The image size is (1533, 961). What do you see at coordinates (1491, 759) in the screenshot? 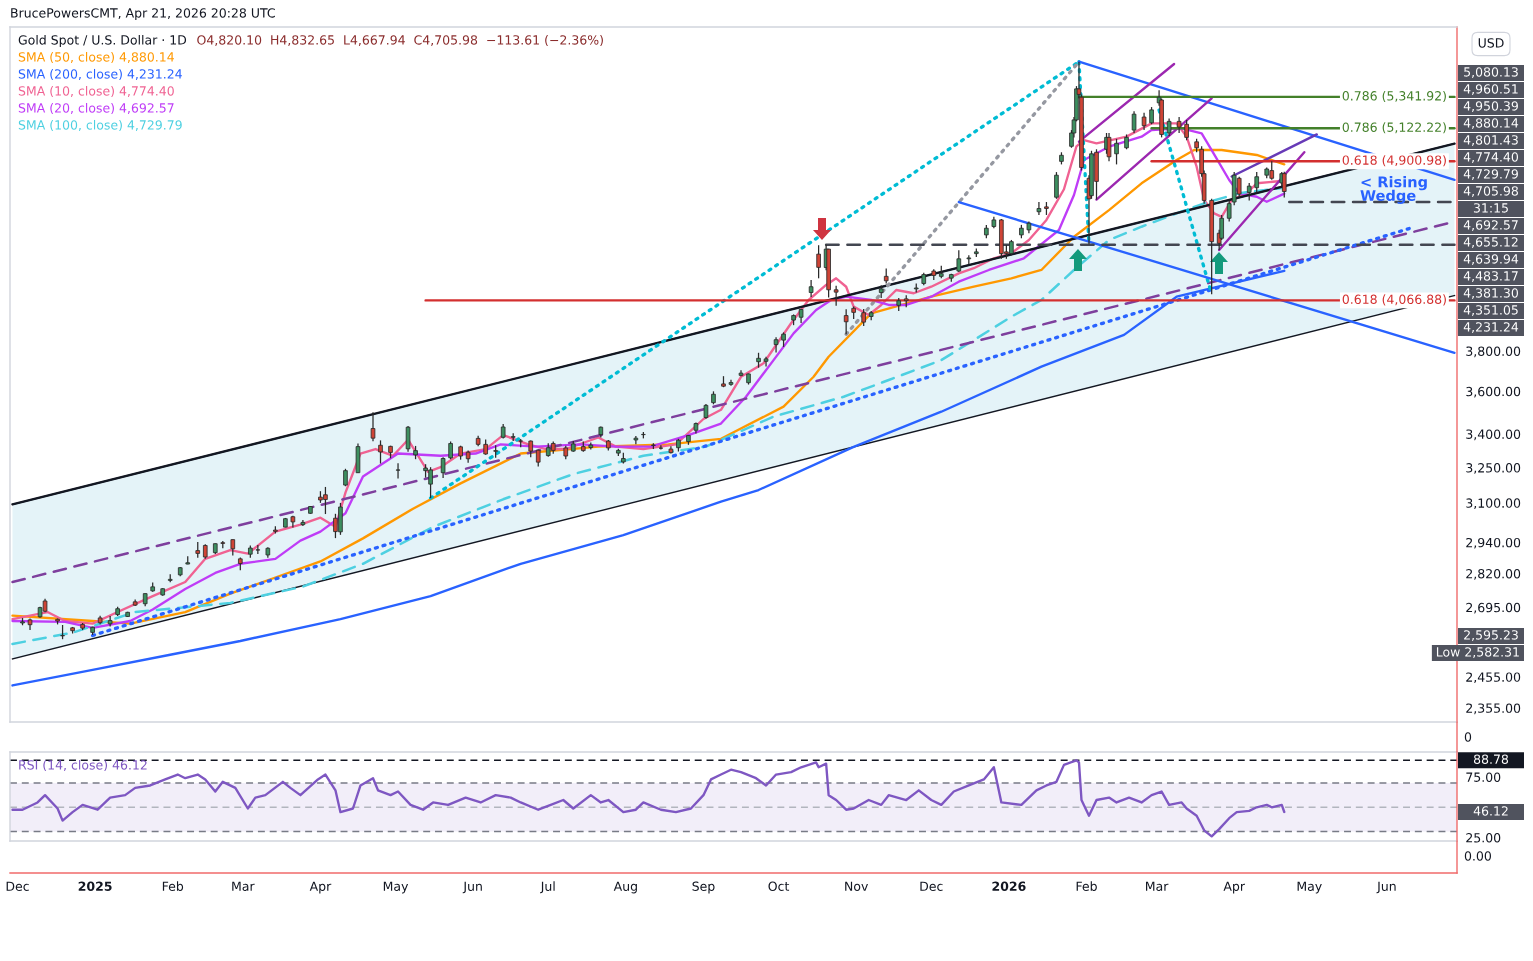
I see `ref-line-label: 88.78` at bounding box center [1491, 759].